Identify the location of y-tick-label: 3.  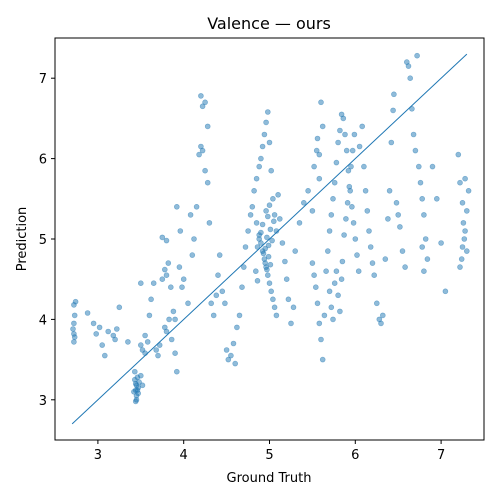
(43, 401).